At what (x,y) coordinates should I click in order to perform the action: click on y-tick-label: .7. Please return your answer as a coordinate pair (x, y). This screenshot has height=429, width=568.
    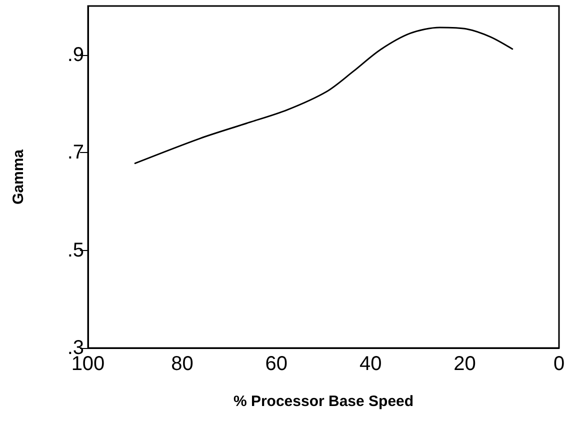
    Looking at the image, I should click on (75, 153).